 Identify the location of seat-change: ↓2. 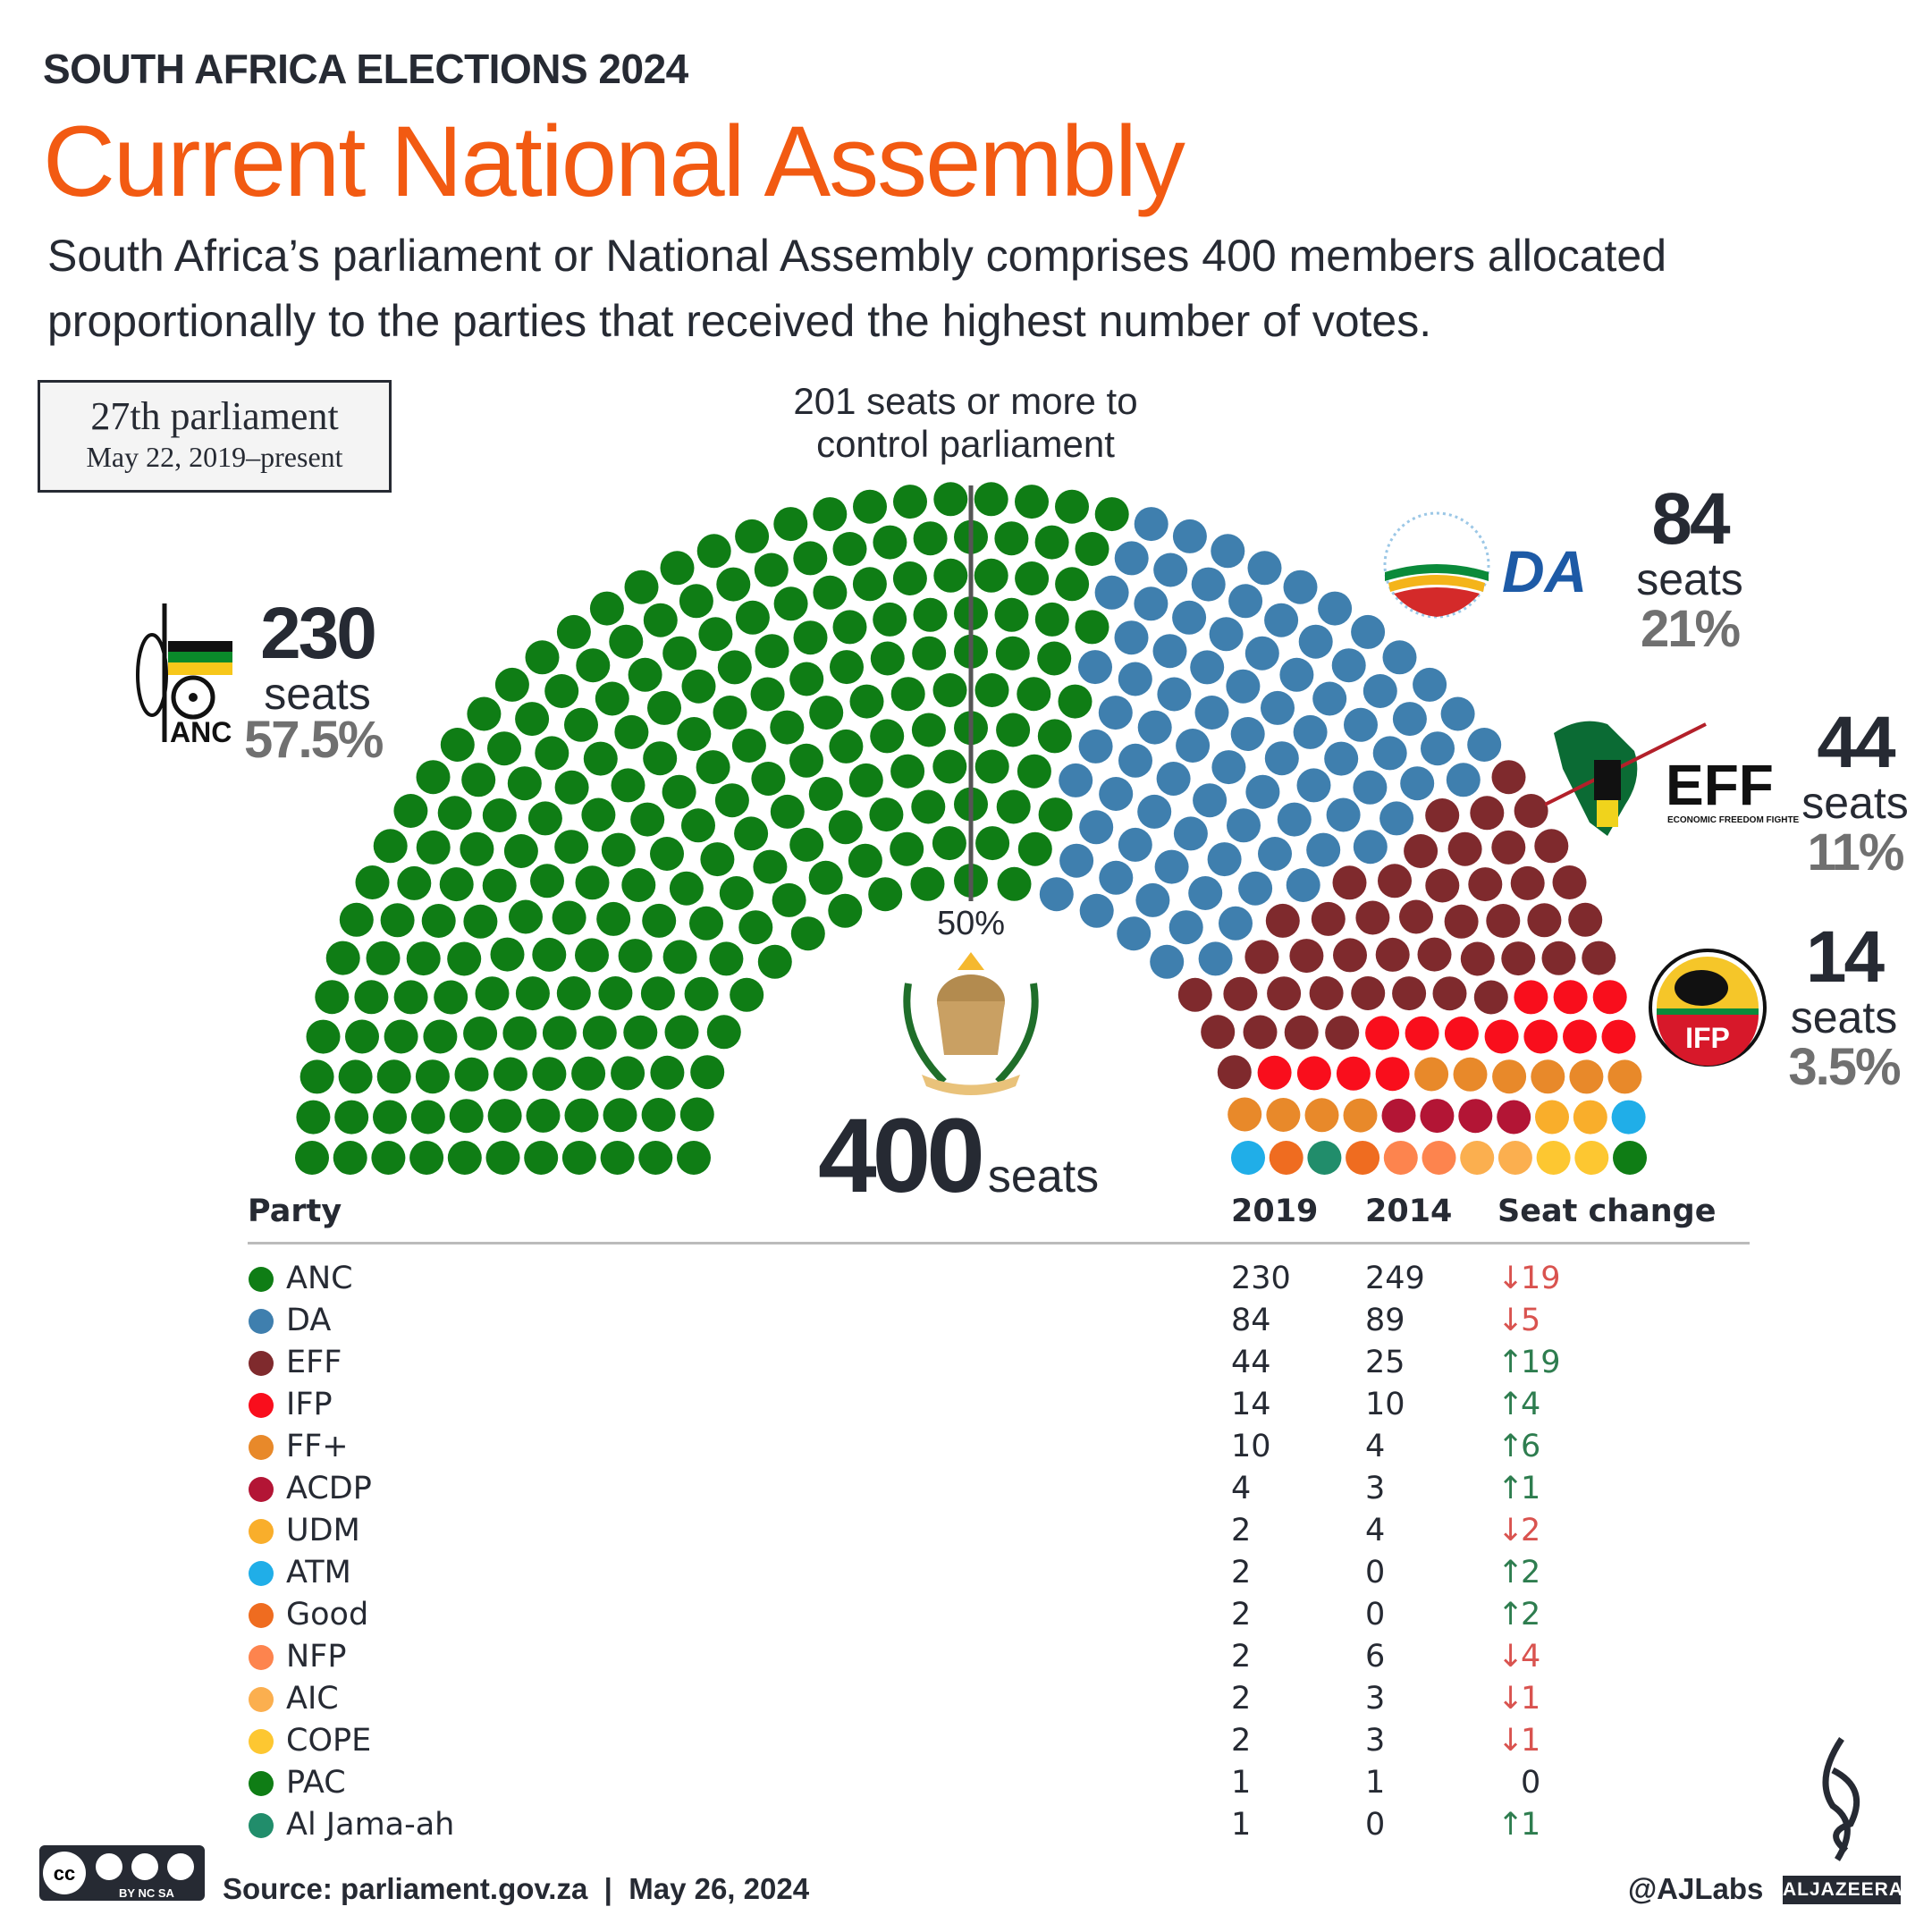
(1624, 1530).